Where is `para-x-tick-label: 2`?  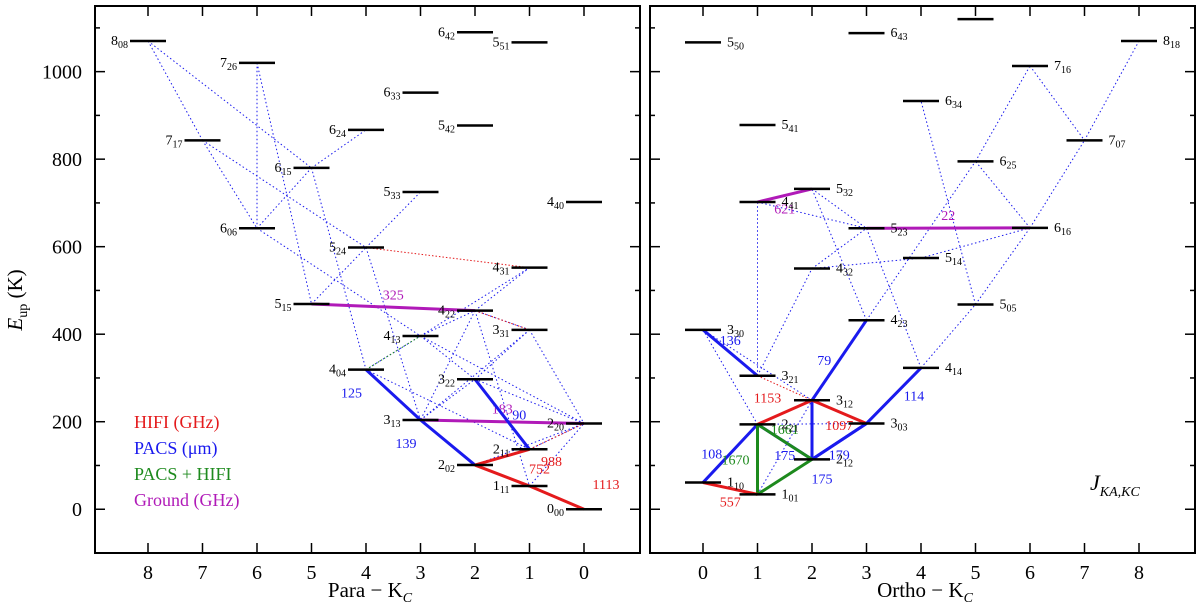
para-x-tick-label: 2 is located at coordinates (475, 573).